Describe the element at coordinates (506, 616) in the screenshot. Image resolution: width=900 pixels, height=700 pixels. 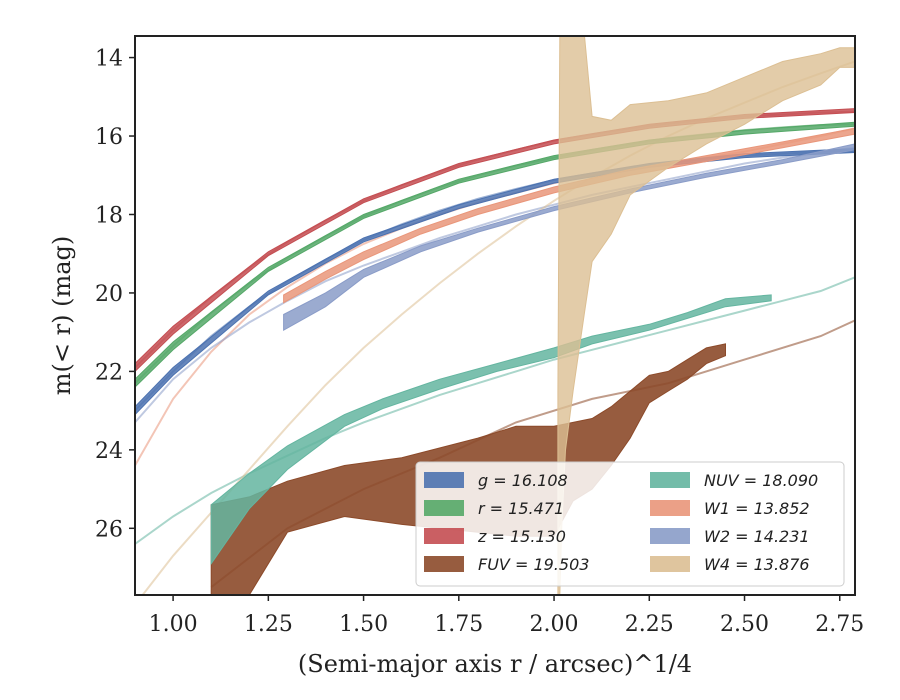
I see `x-axis: 1.00 1.25 1.50 1.75 2.00 2.25 2.50 2.75` at that location.